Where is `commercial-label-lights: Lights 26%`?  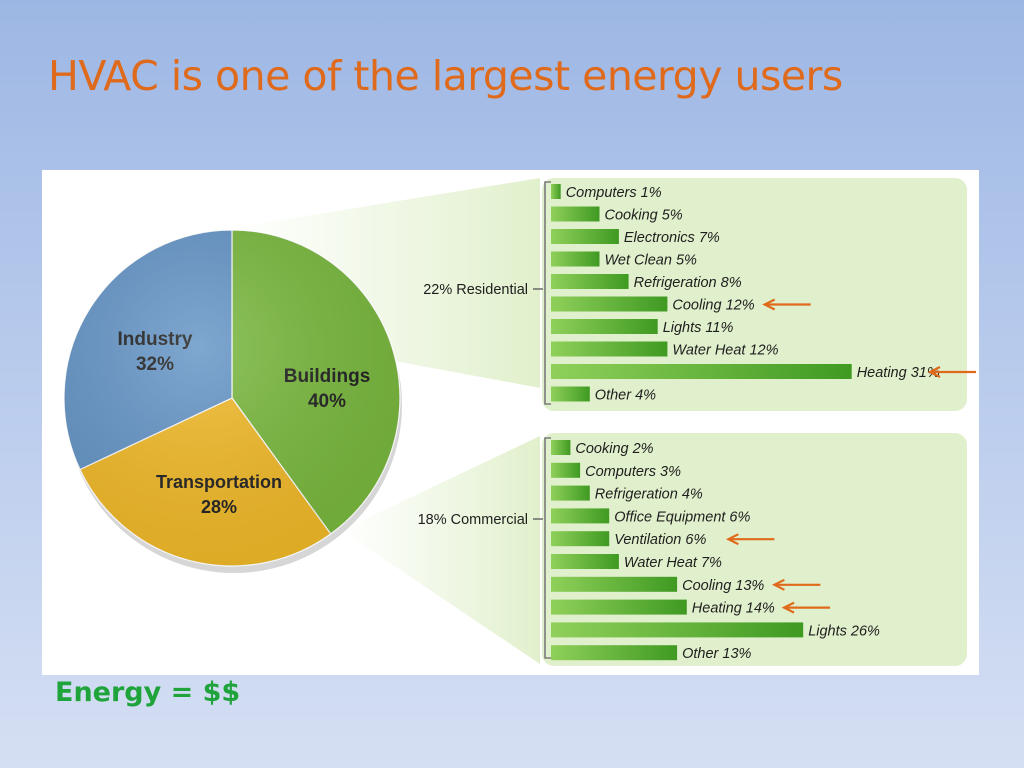 commercial-label-lights: Lights 26% is located at coordinates (844, 631).